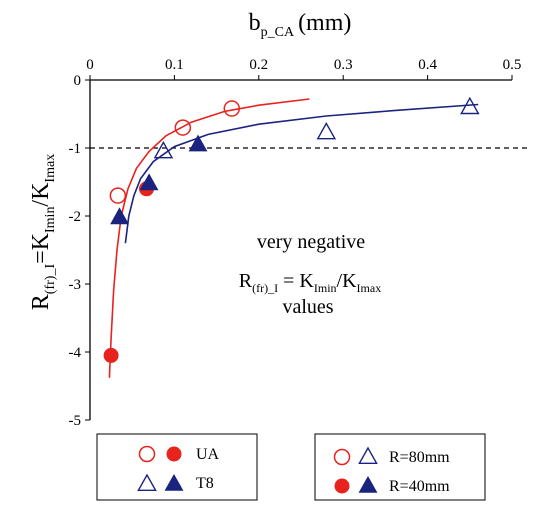 The width and height of the screenshot is (539, 507). I want to click on x-axis-title-sub: p_CA, so click(278, 32).